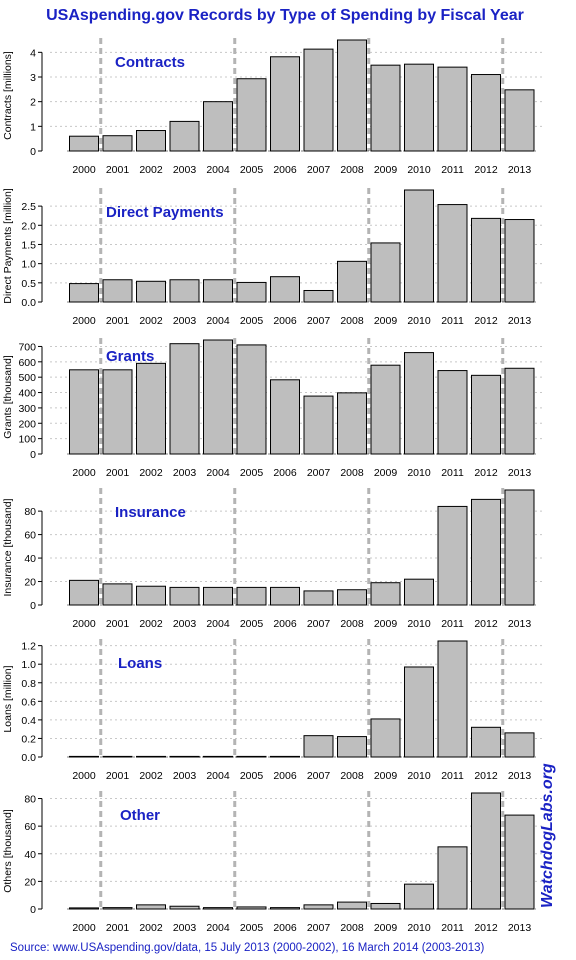 The image size is (576, 960). Describe the element at coordinates (28, 226) in the screenshot. I see `y-tick-label: 2.0` at that location.